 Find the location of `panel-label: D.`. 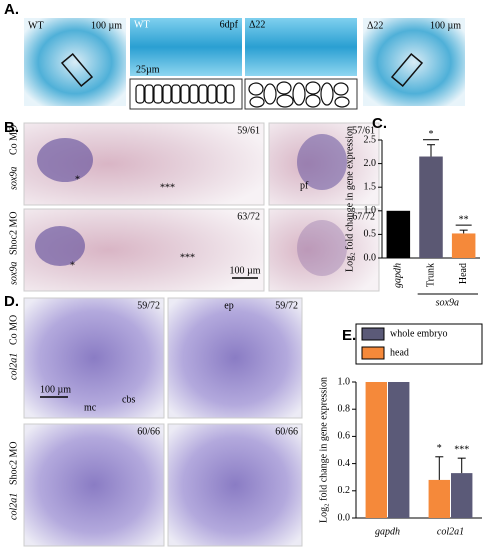

panel-label: D. is located at coordinates (11, 301).